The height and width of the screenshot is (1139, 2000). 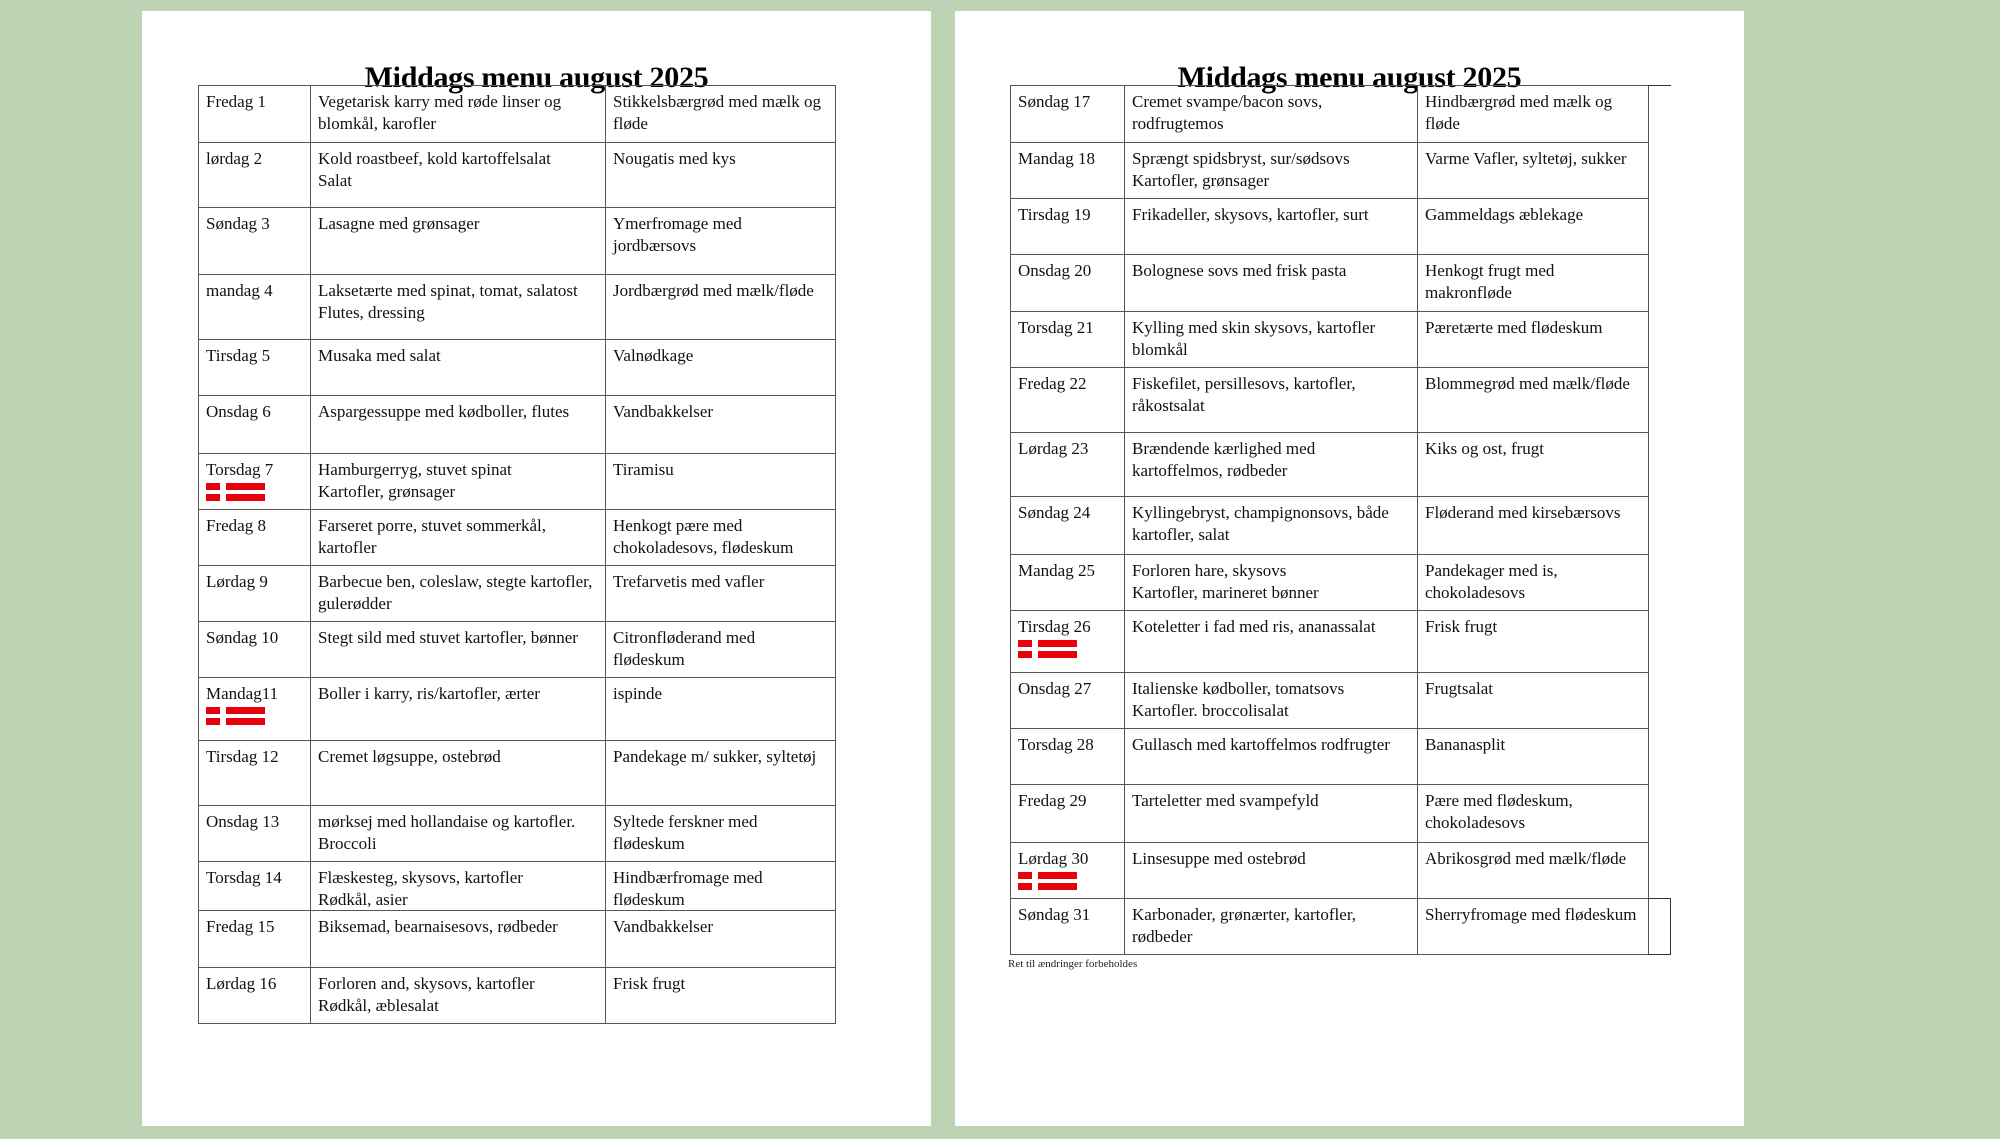 I want to click on dessert-text: Hindbærgrød med mælk og fløde, so click(x=1519, y=112).